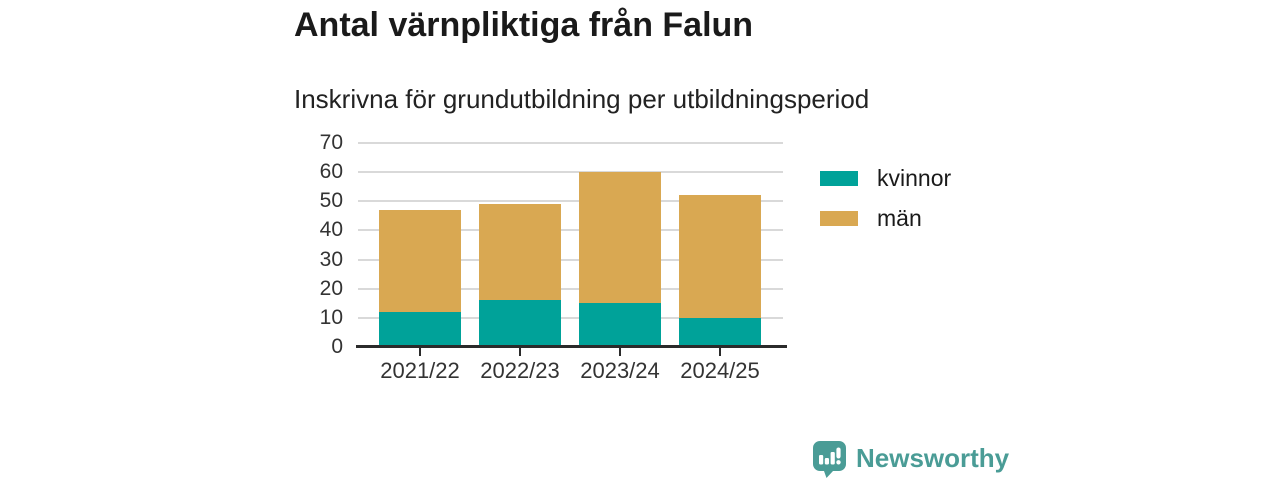 This screenshot has width=1280, height=480. Describe the element at coordinates (620, 352) in the screenshot. I see `x-tick-mark-2023/24` at that location.